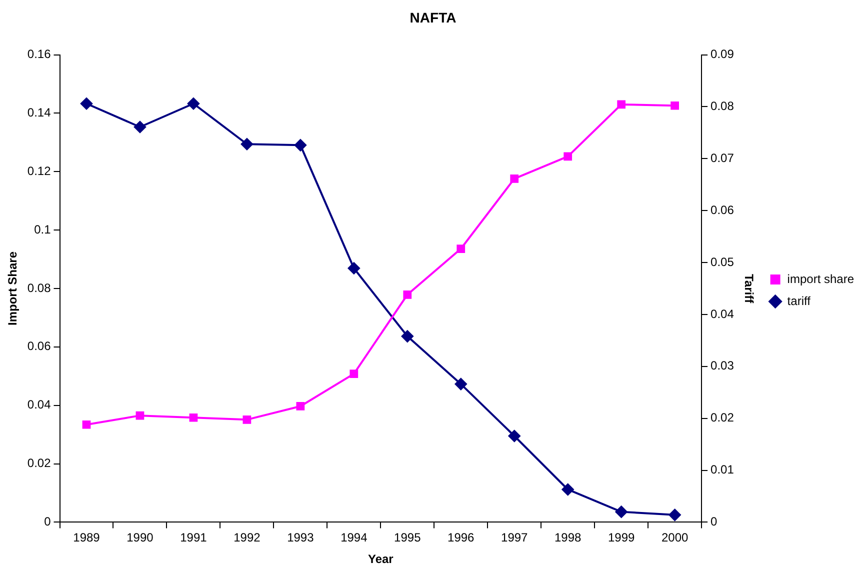 This screenshot has width=866, height=575. Describe the element at coordinates (722, 106) in the screenshot. I see `y2-tick-label: 0.08` at that location.